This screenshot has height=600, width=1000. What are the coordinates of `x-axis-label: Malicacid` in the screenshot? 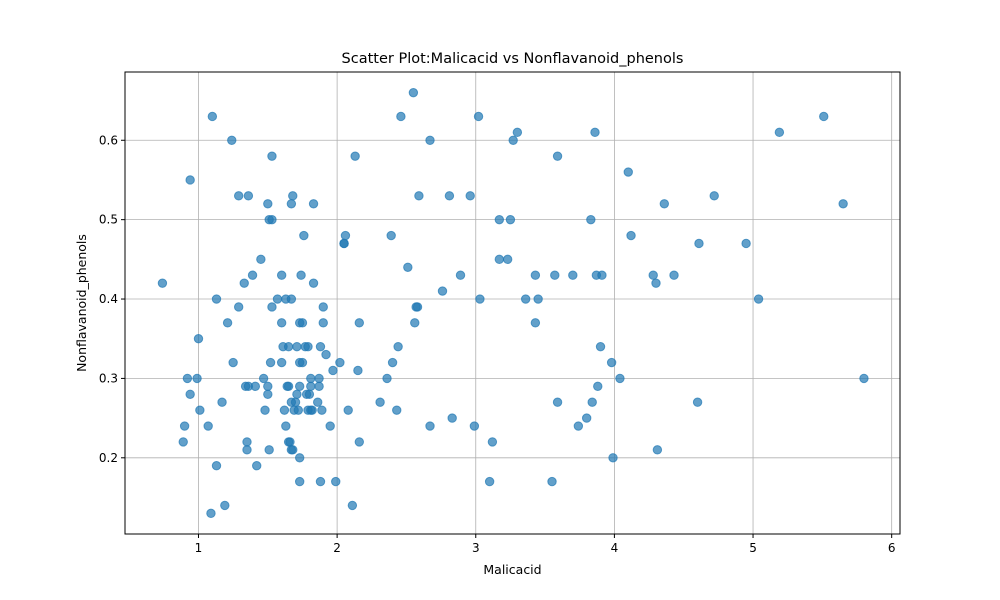 It's located at (512, 569).